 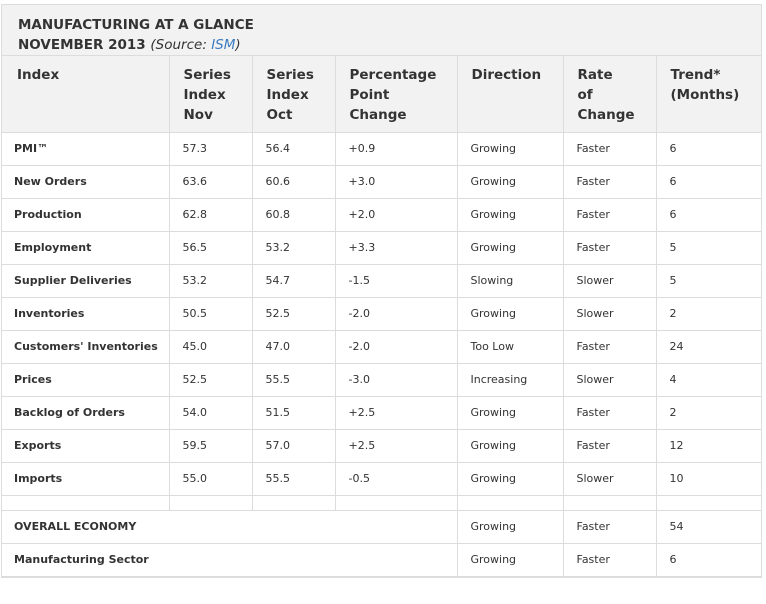 What do you see at coordinates (585, 95) in the screenshot?
I see `header-line: of` at bounding box center [585, 95].